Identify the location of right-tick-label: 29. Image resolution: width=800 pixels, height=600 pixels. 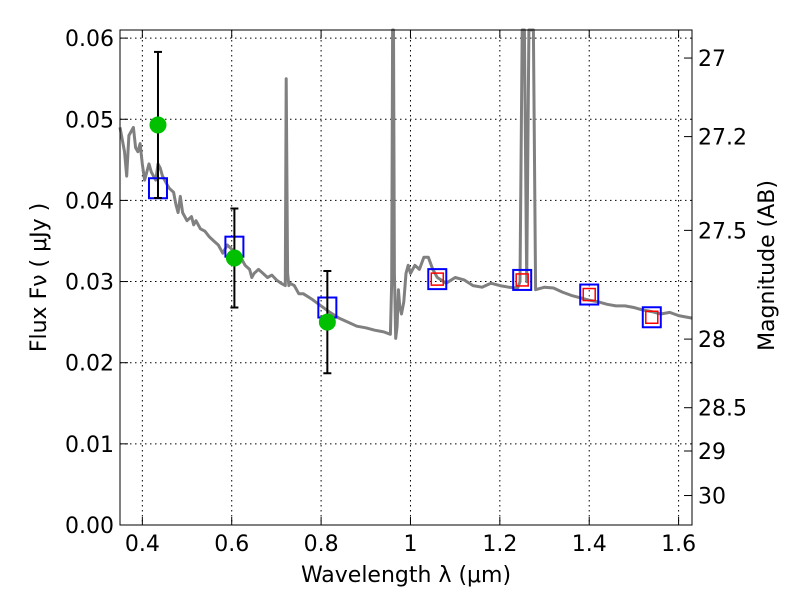
(712, 452).